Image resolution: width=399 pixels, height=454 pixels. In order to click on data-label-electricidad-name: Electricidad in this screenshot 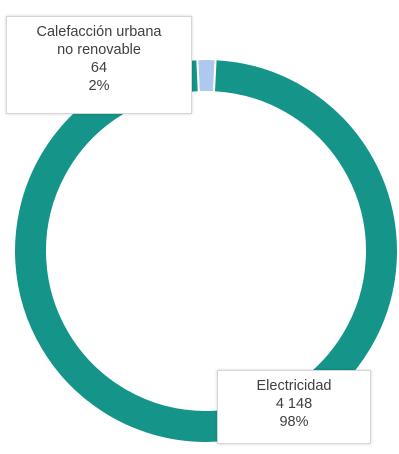, I will do `click(294, 386)`.